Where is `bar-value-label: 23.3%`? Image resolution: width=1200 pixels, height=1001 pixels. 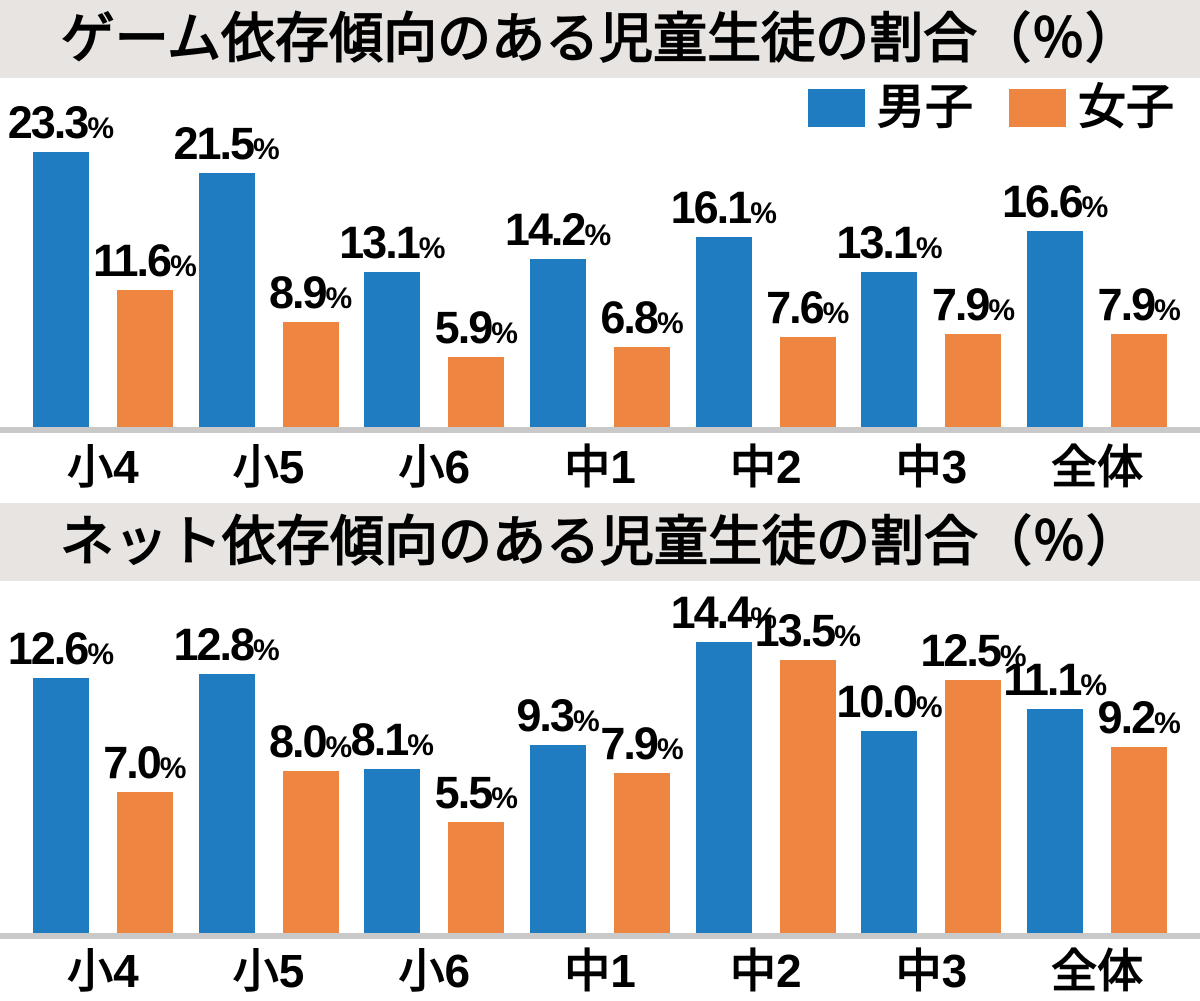
bar-value-label: 23.3% is located at coordinates (61, 122).